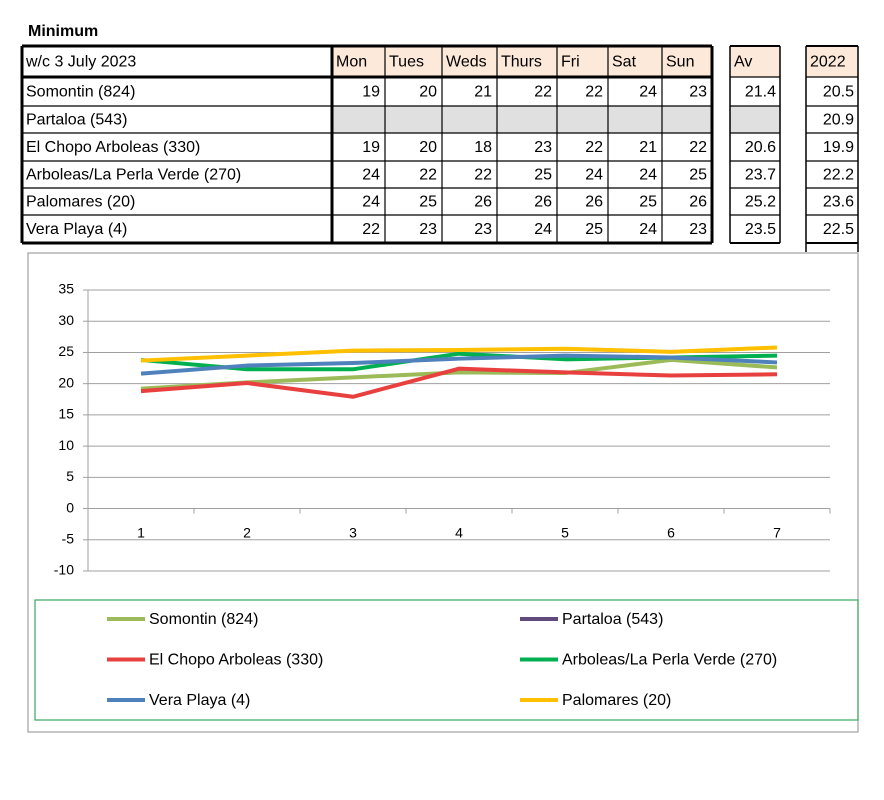  I want to click on y-tick-label: 15, so click(66, 414).